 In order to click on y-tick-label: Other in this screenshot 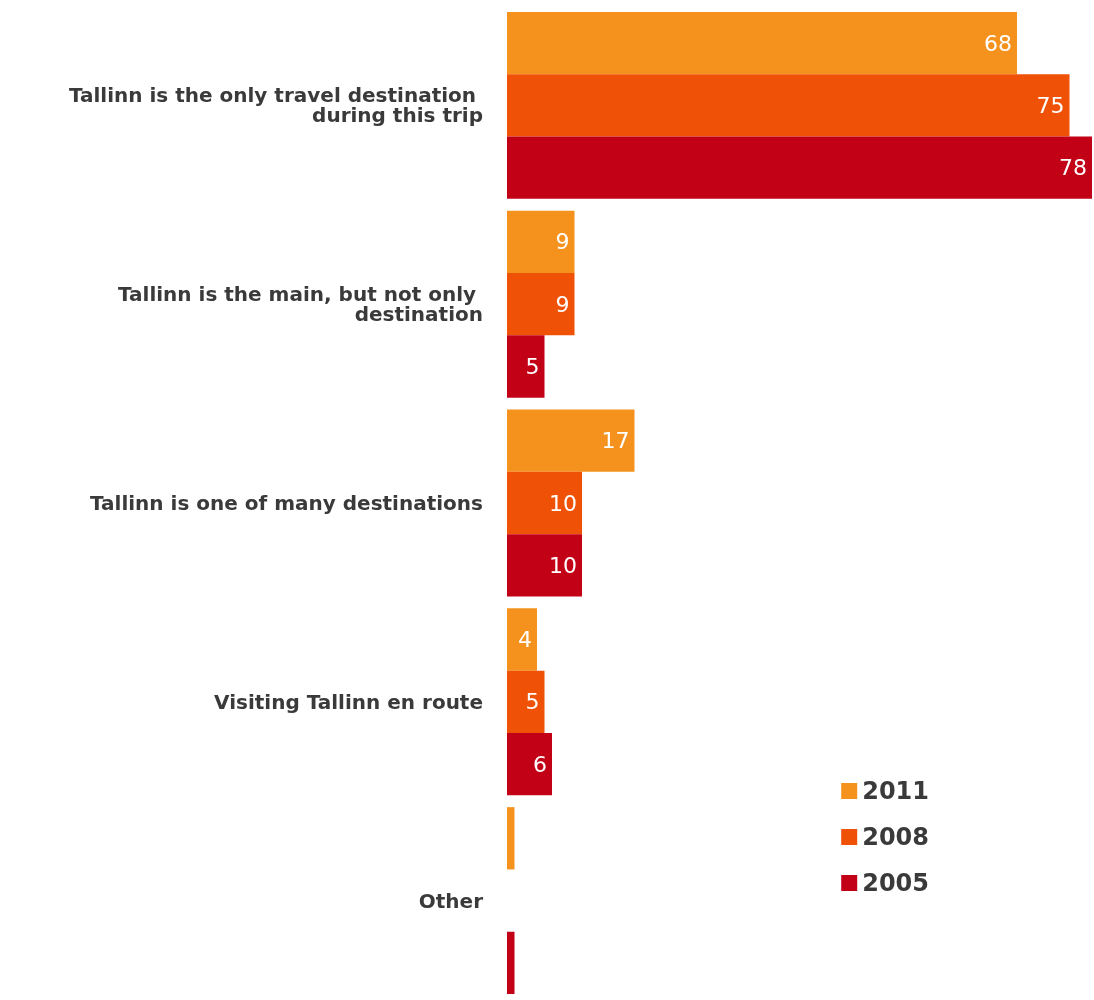, I will do `click(451, 900)`.